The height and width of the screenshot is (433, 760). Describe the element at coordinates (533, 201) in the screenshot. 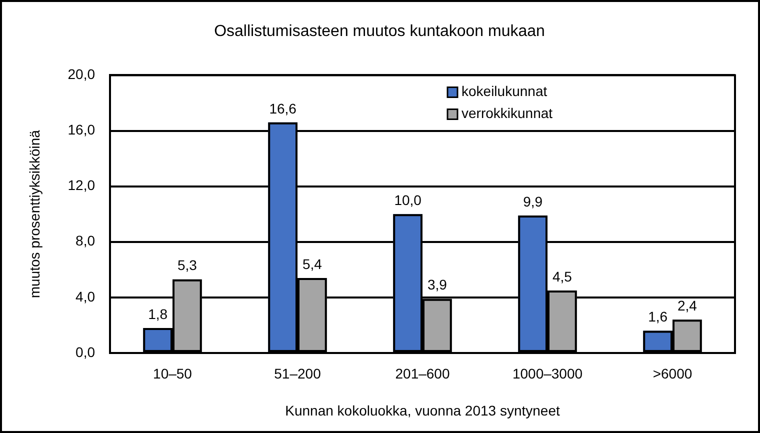

I see `data-label: 9,9` at that location.